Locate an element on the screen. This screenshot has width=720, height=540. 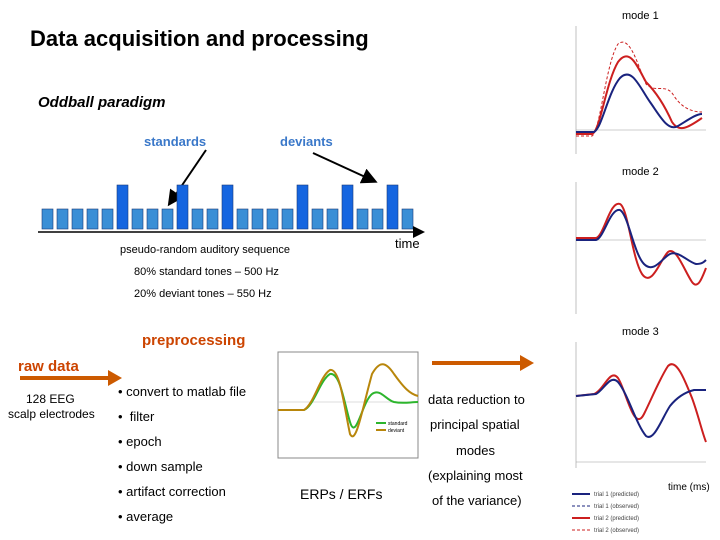
reduction-line2: principal spatial is located at coordinates (475, 424).